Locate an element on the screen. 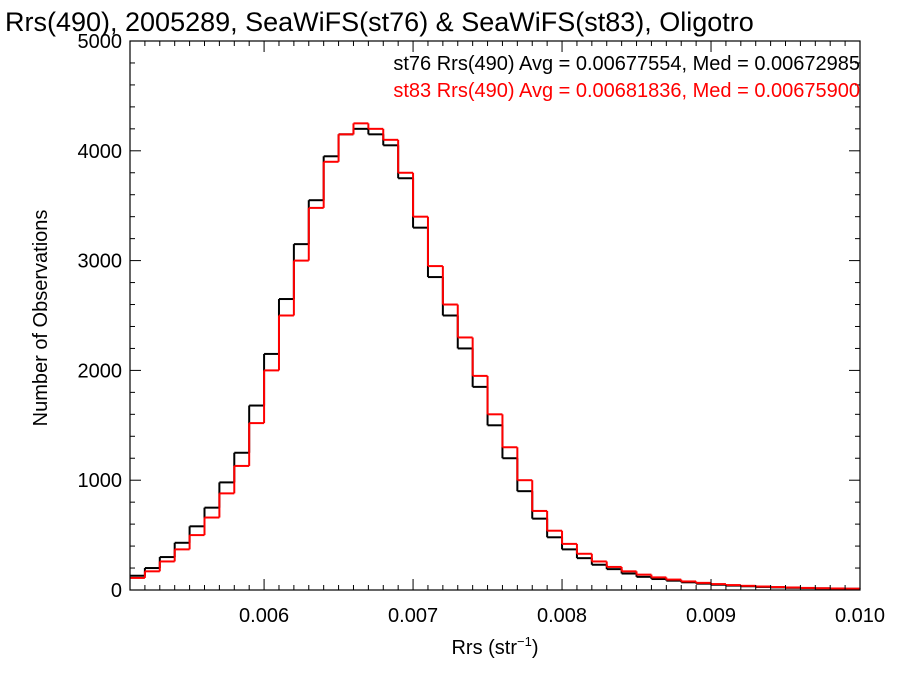  y-tick-label: 4000 is located at coordinates (100, 152).